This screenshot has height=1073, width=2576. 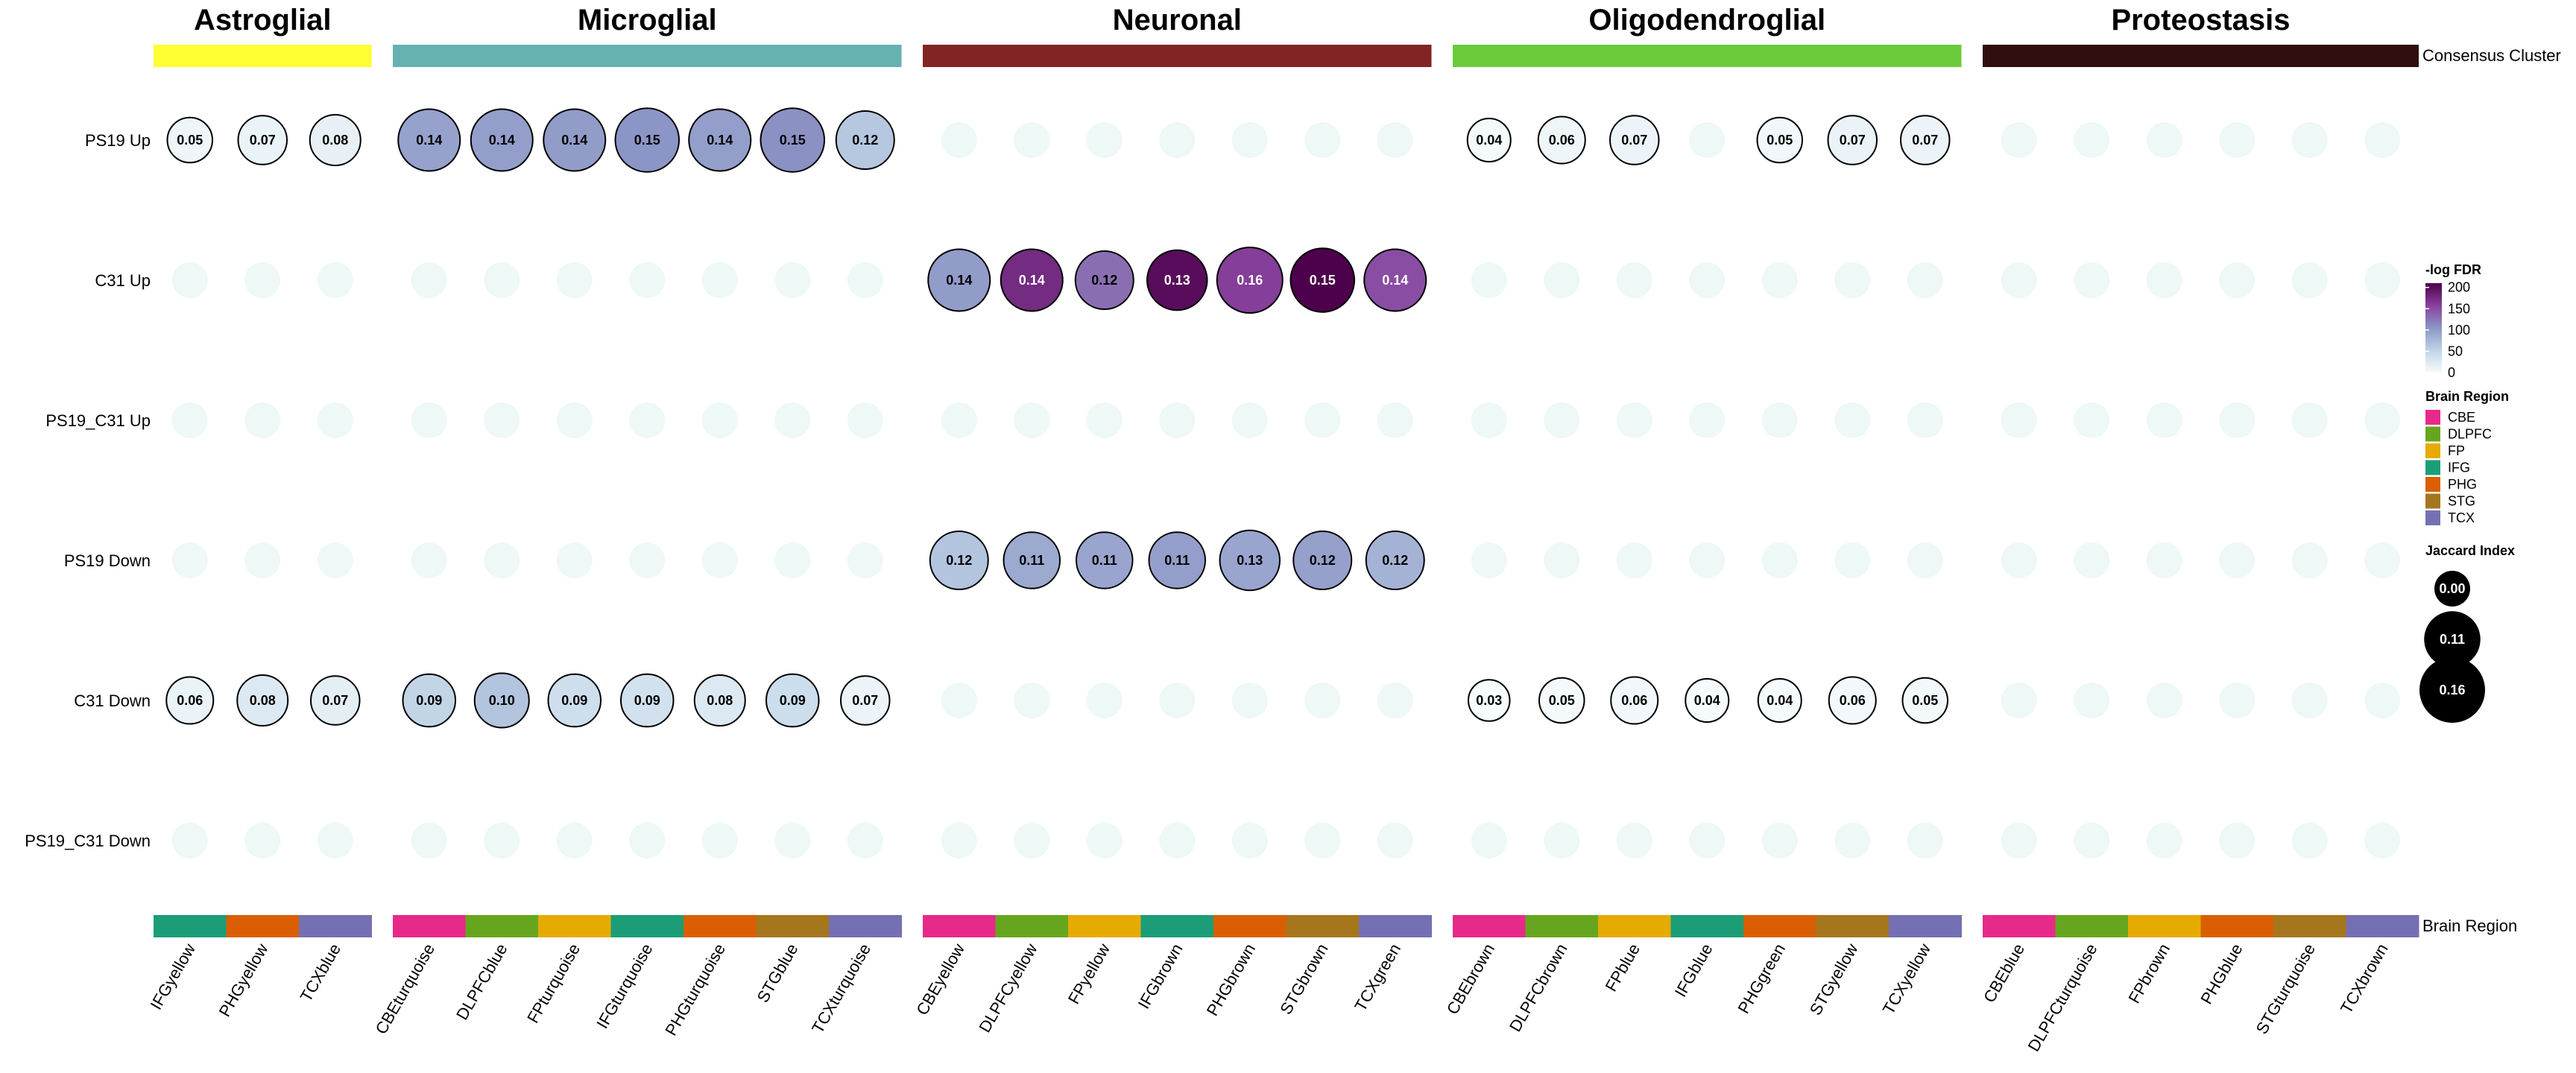 I want to click on region-legend-label: CBE, so click(x=2461, y=417).